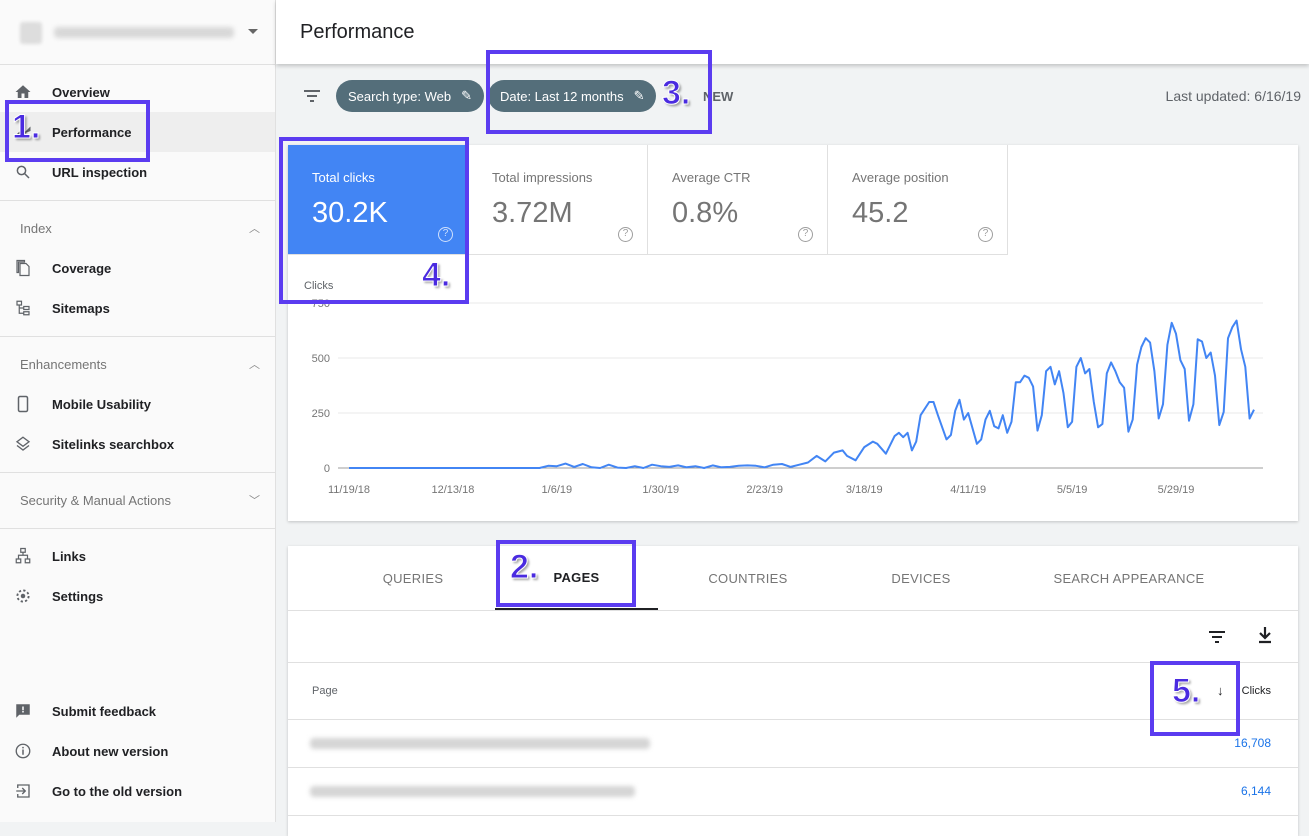 Image resolution: width=1309 pixels, height=836 pixels. I want to click on sidebar-item-old-version: Go to the old version, so click(137, 791).